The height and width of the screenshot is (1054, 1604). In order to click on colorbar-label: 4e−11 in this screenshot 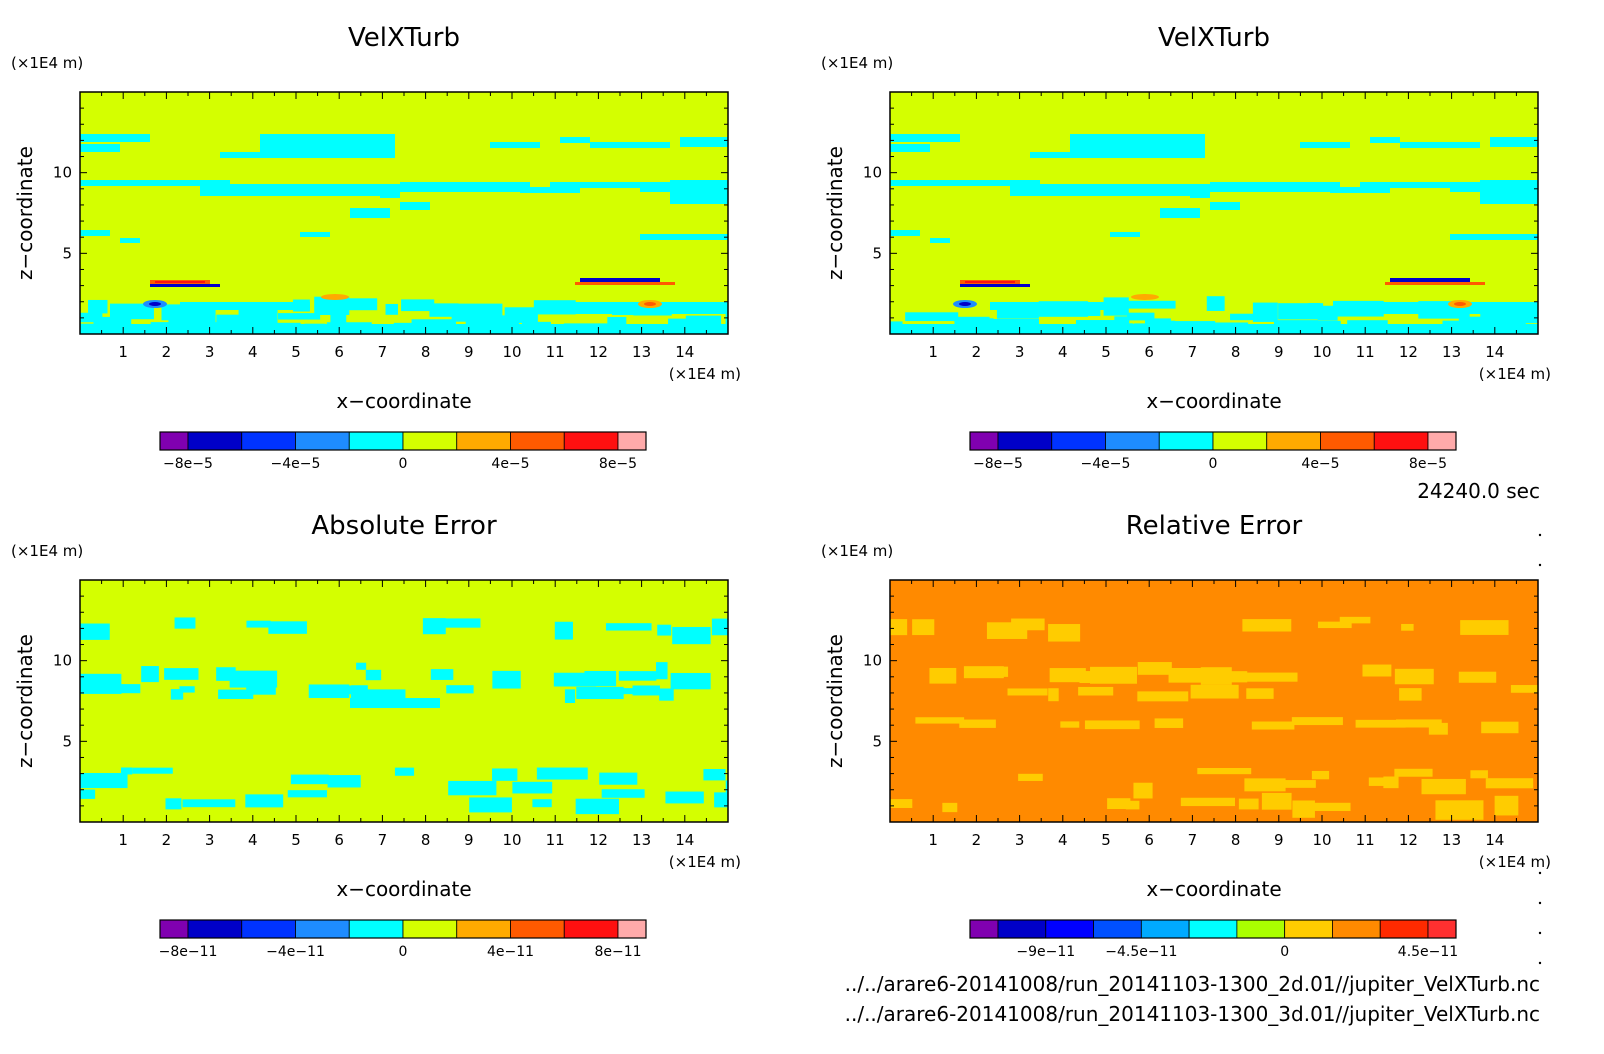, I will do `click(510, 952)`.